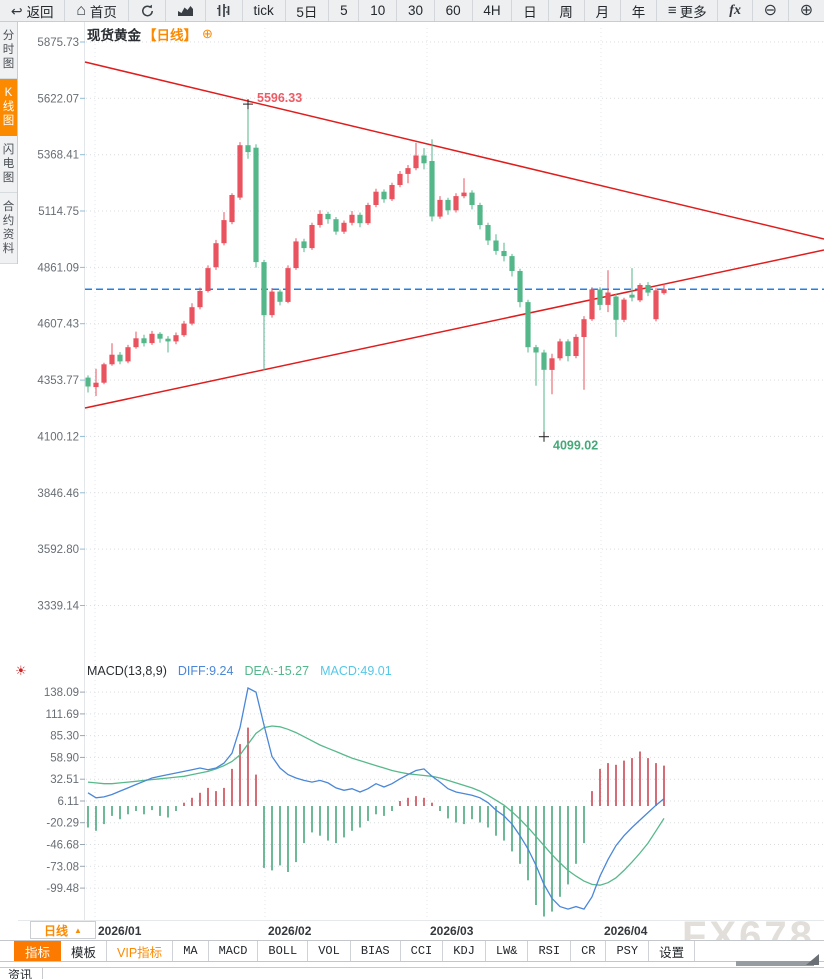 Image resolution: width=824 pixels, height=979 pixels. I want to click on period-day-button-label: 日, so click(530, 12).